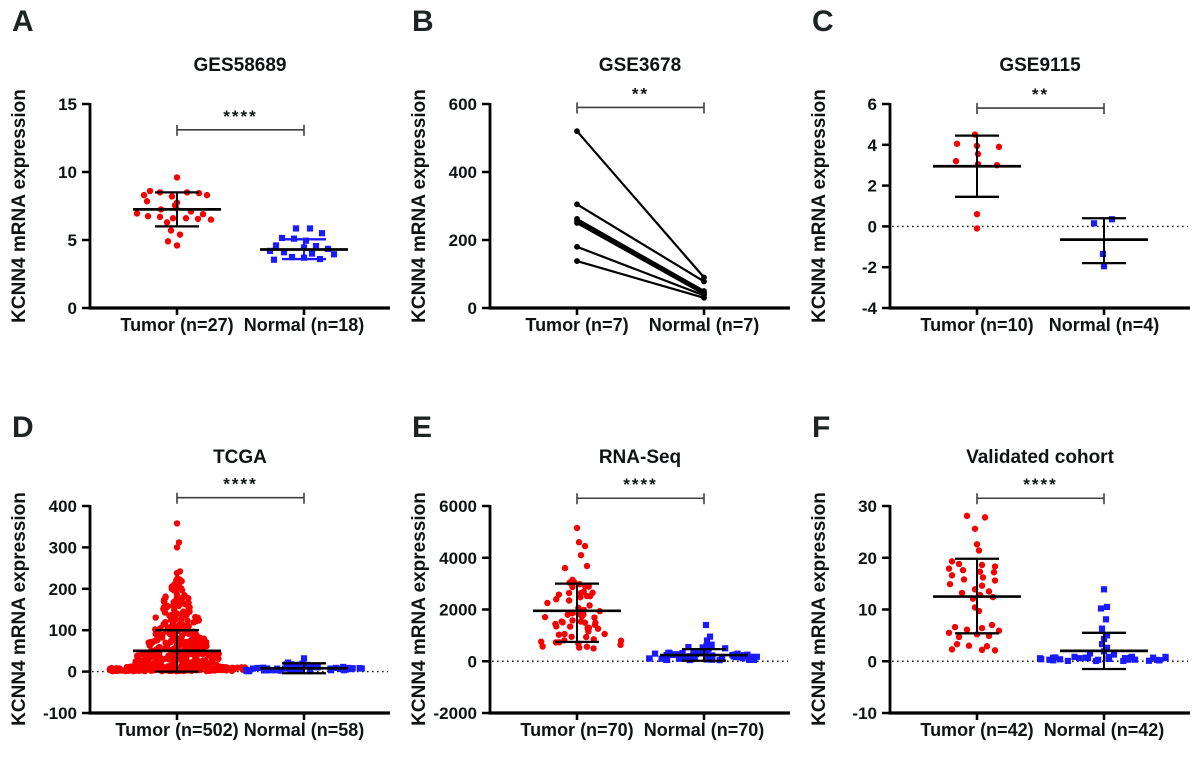 The width and height of the screenshot is (1200, 759). I want to click on plot-area: 0 200 400 600 **, so click(619, 201).